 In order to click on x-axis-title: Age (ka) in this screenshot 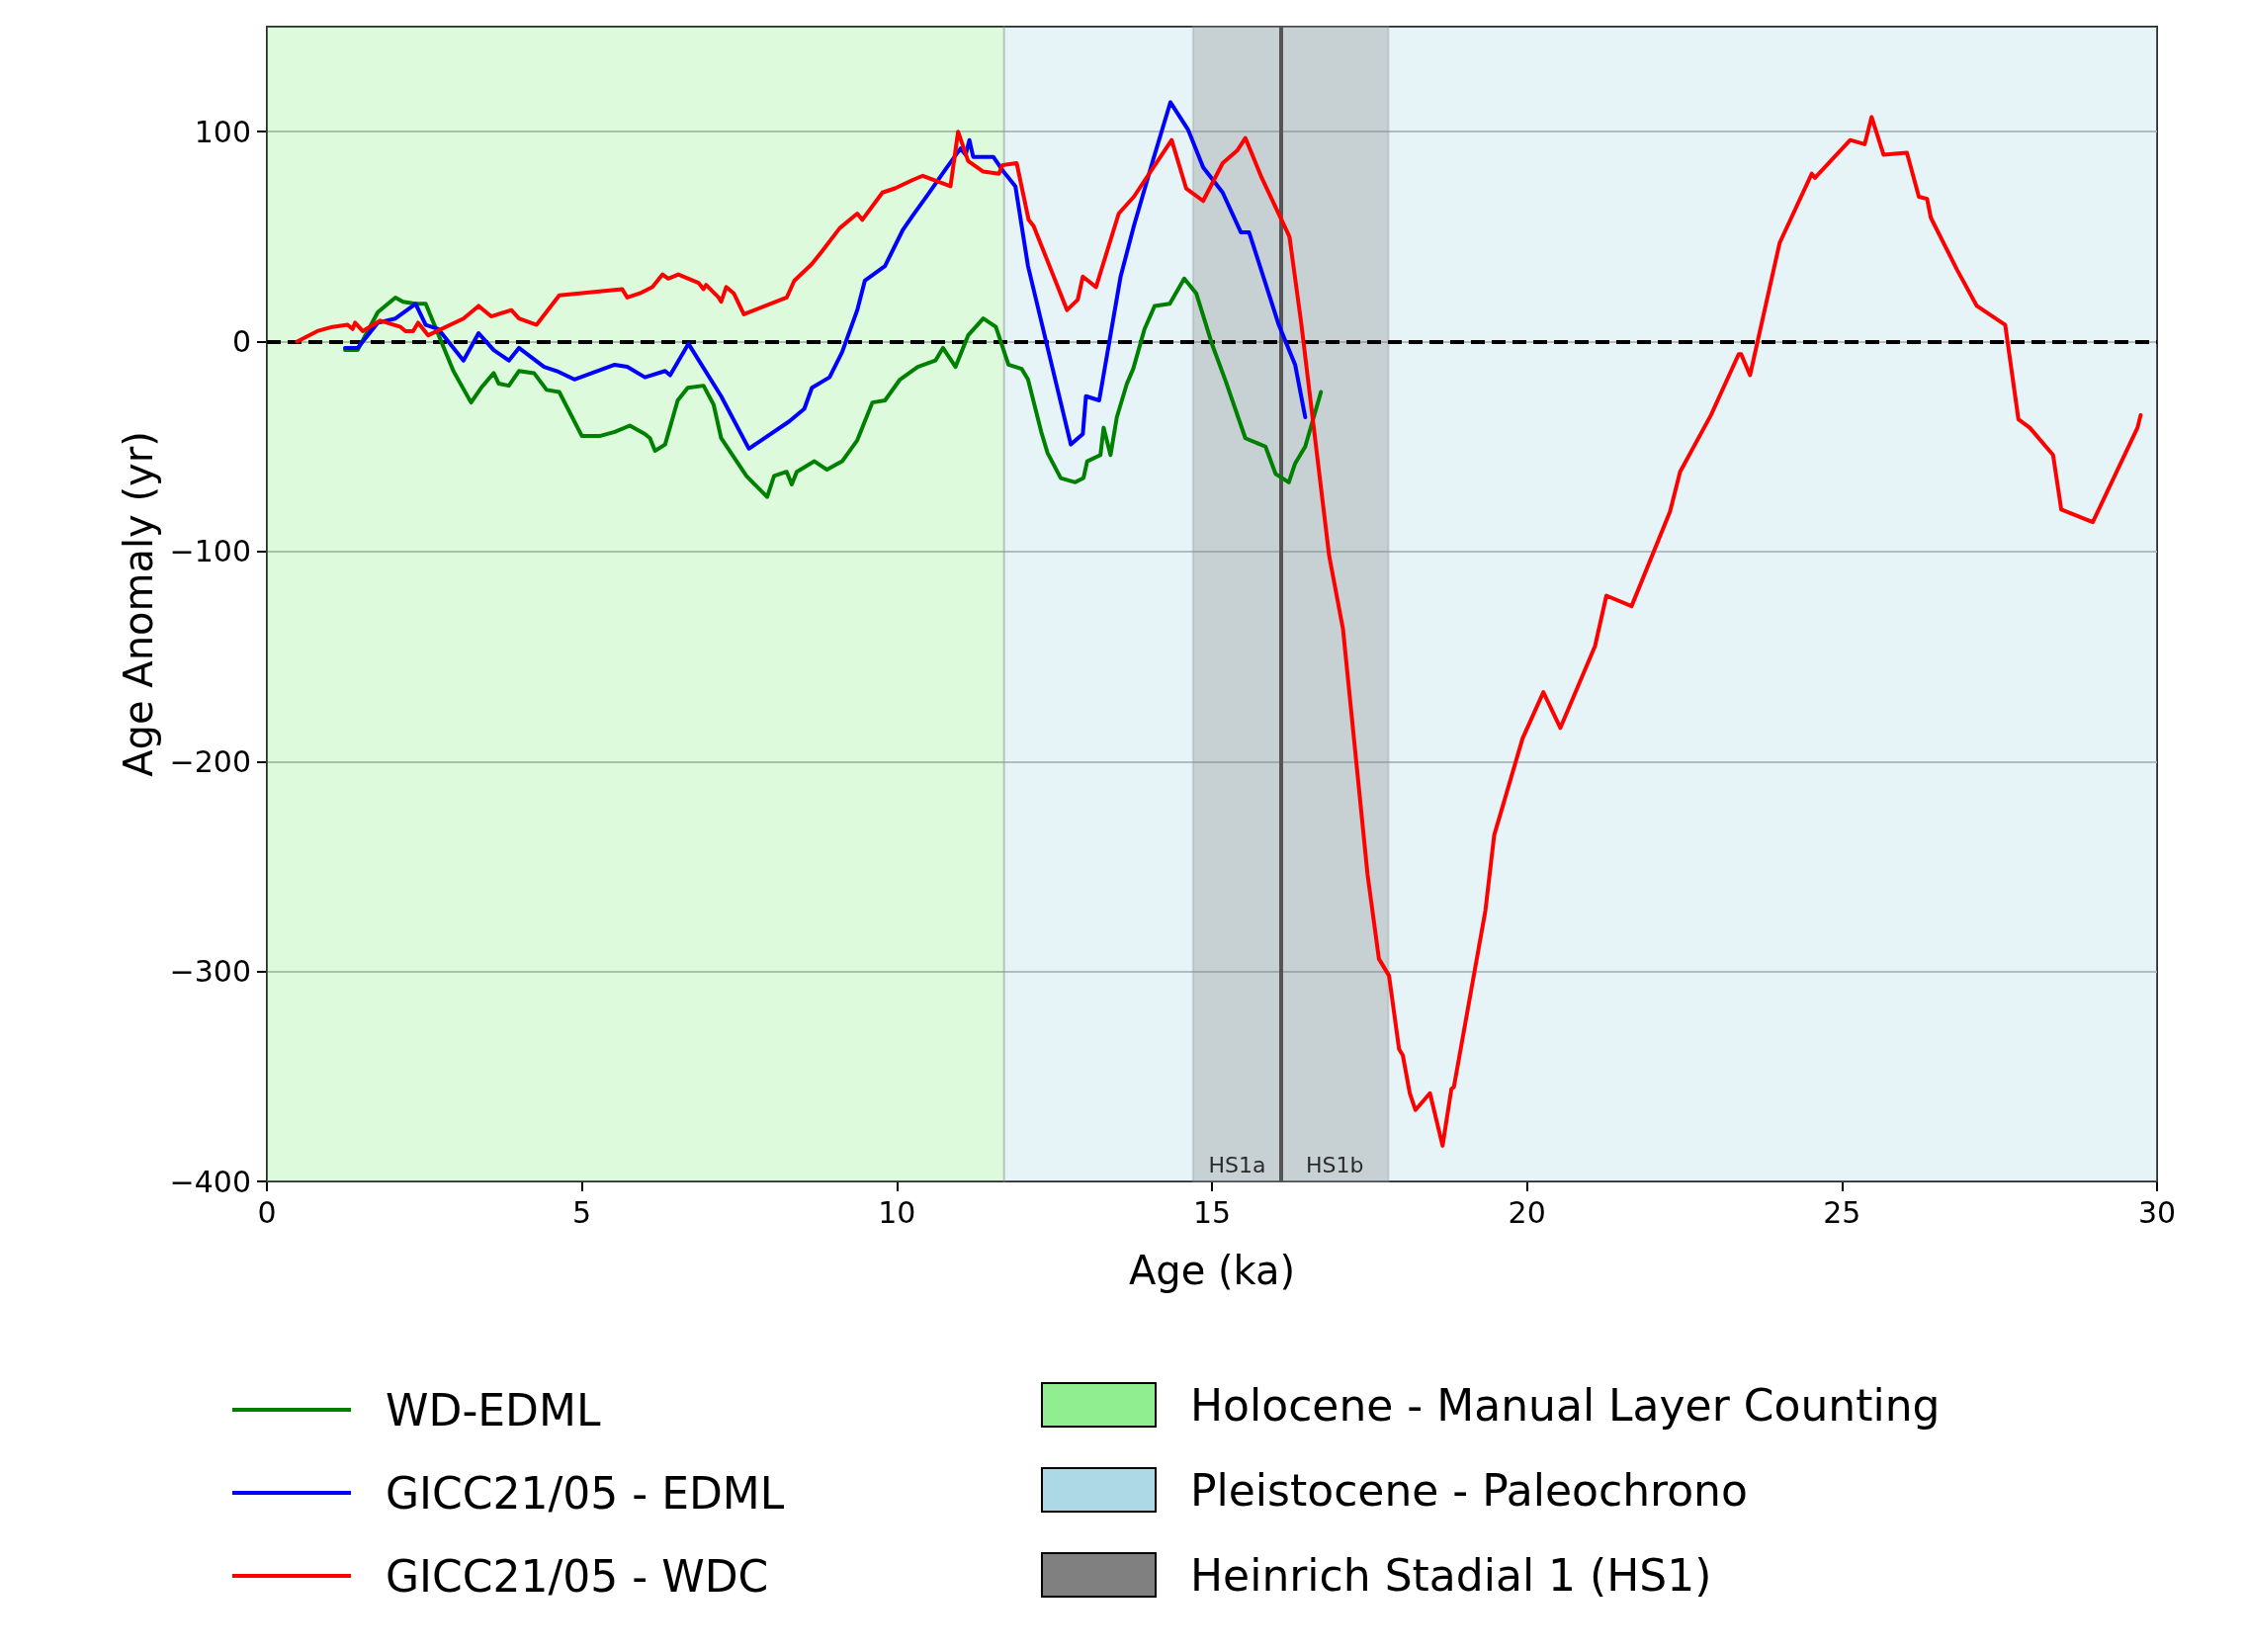, I will do `click(1212, 1270)`.